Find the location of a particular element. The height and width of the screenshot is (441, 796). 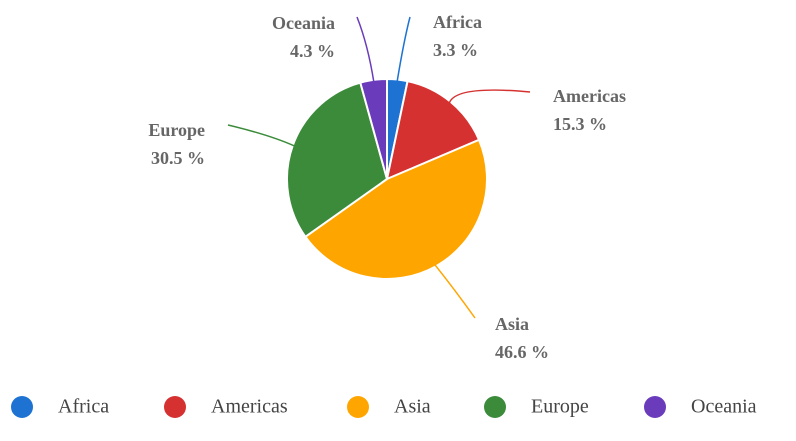

slice-value: 15.3 % is located at coordinates (580, 124).